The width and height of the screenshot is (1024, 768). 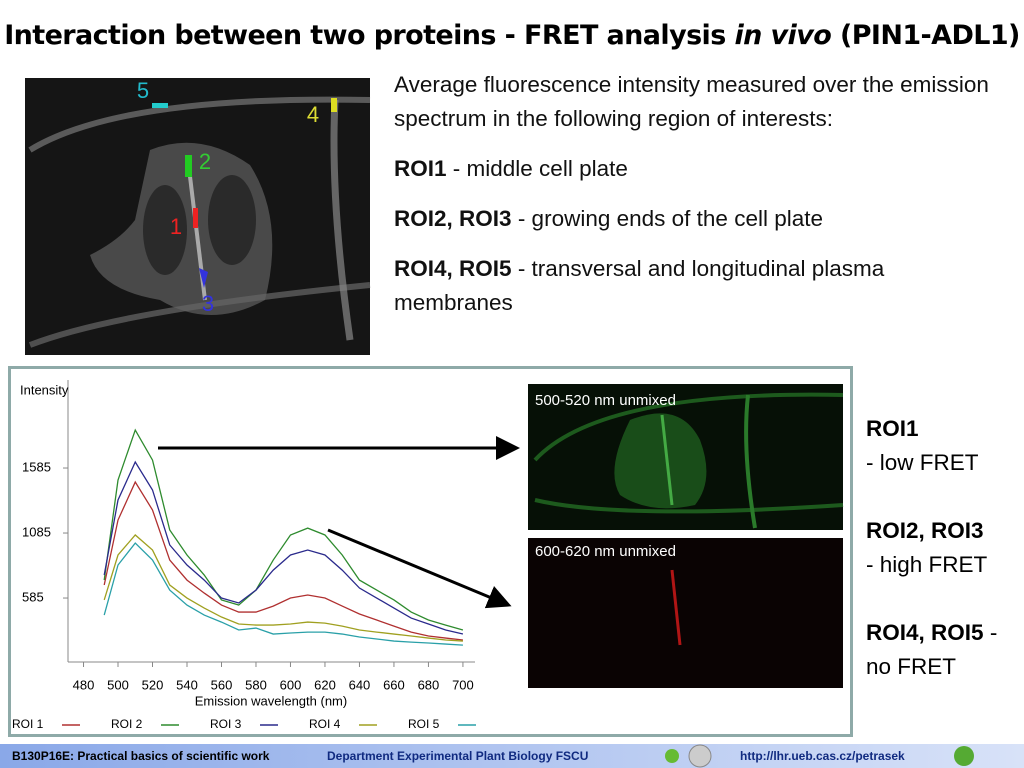 What do you see at coordinates (256, 684) in the screenshot?
I see `x-tick-label: 580` at bounding box center [256, 684].